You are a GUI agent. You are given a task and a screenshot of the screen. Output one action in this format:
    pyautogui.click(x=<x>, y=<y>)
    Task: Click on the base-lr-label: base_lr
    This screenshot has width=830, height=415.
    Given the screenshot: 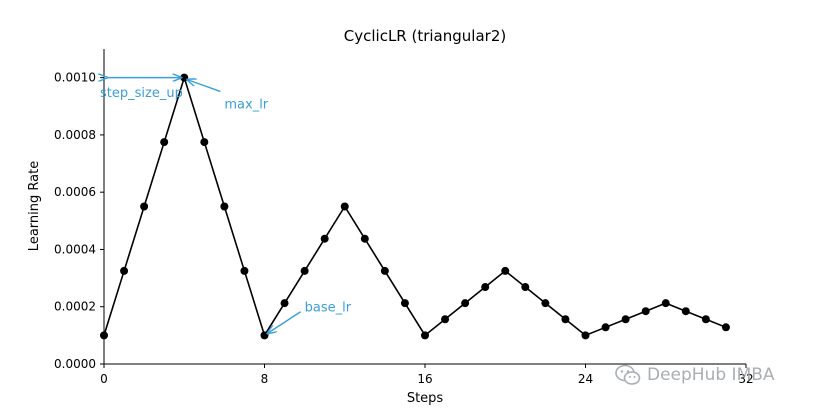 What is the action you would take?
    pyautogui.click(x=328, y=308)
    